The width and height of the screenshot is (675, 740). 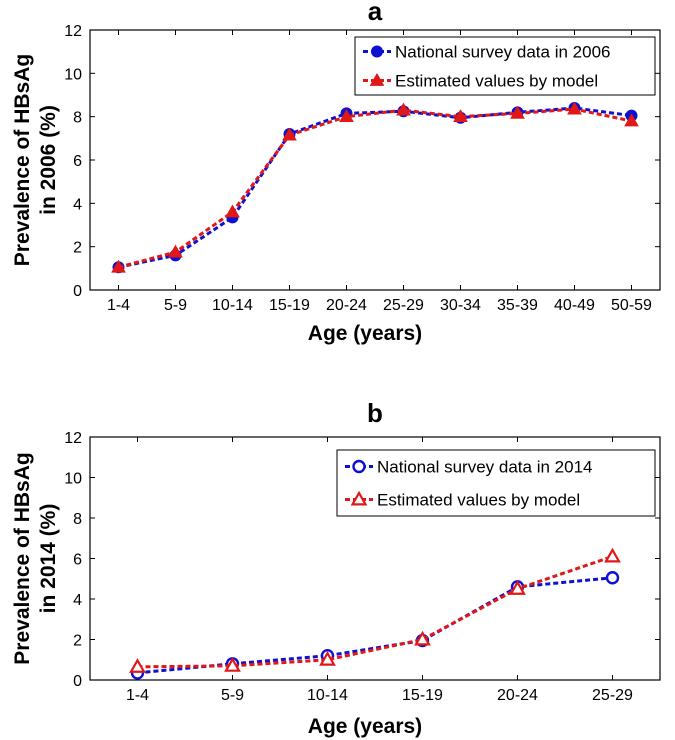 I want to click on x-tick-label: 40-49, so click(x=574, y=305).